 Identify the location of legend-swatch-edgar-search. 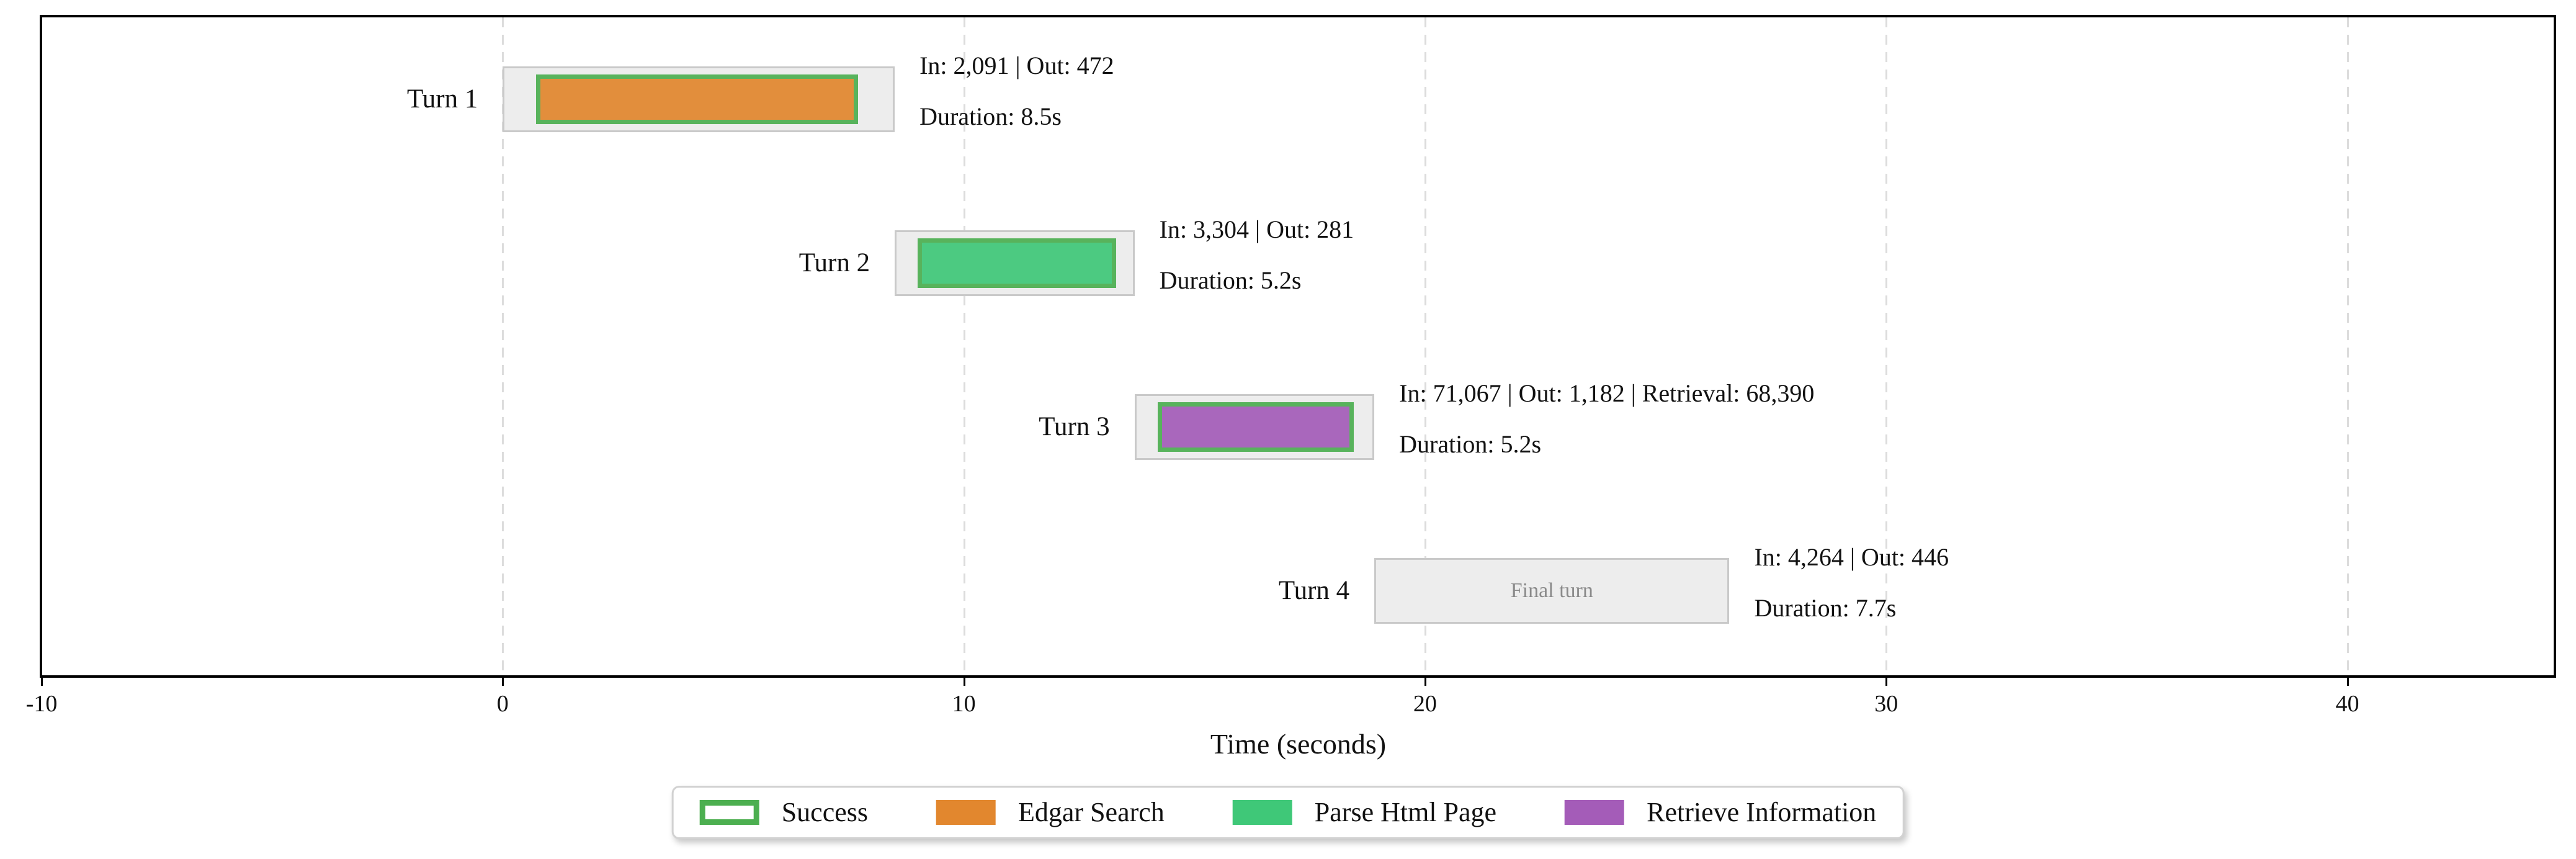
(966, 812).